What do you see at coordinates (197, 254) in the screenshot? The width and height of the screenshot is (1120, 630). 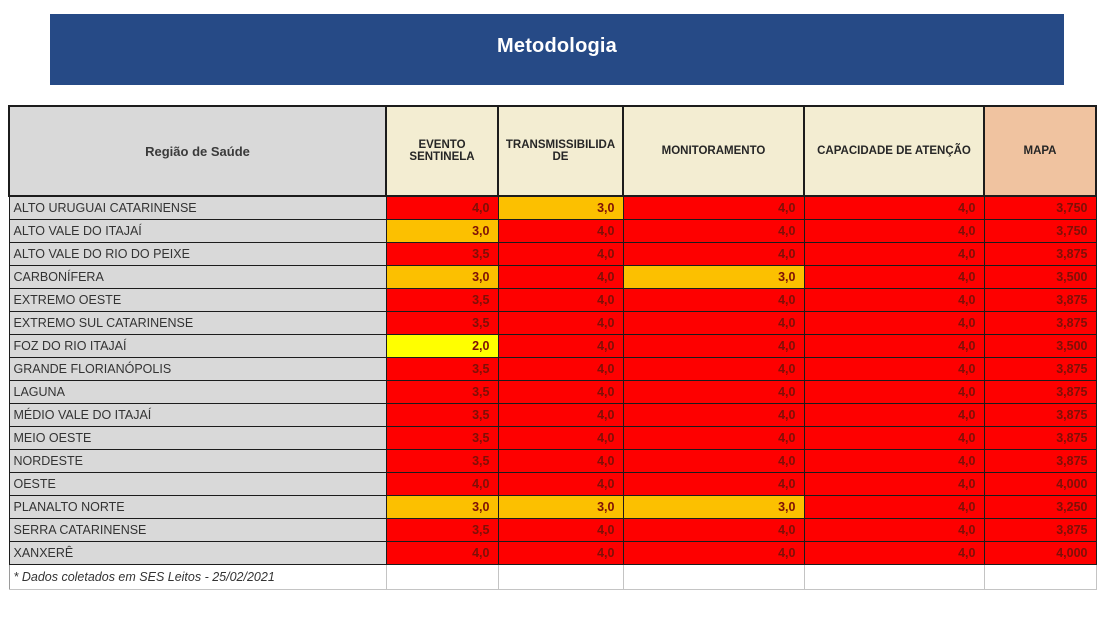 I see `region-cell: ALTO VALE DO RIO DO PEIXE` at bounding box center [197, 254].